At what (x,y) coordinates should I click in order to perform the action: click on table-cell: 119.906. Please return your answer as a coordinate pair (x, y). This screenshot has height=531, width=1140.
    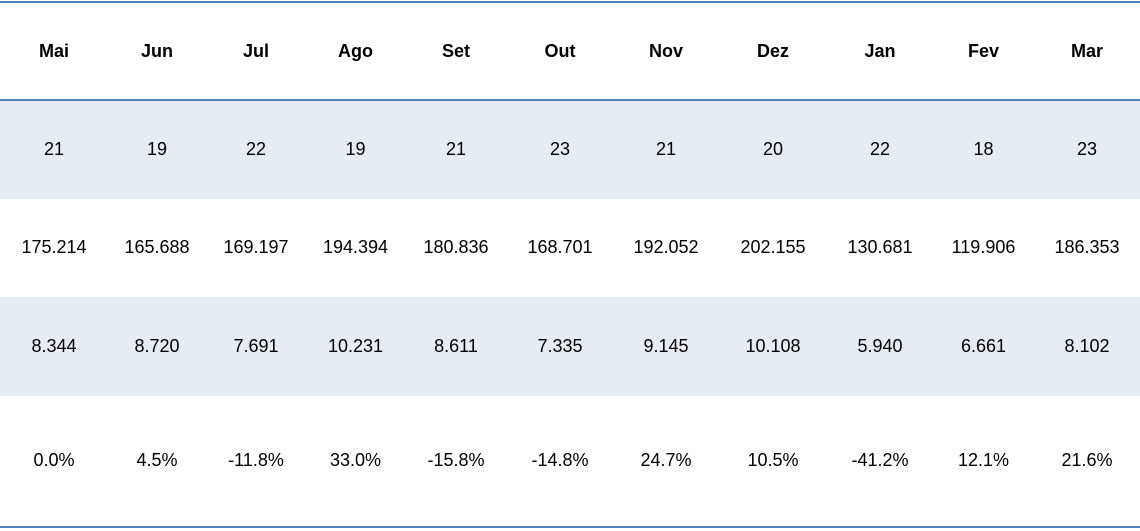
    Looking at the image, I should click on (983, 247).